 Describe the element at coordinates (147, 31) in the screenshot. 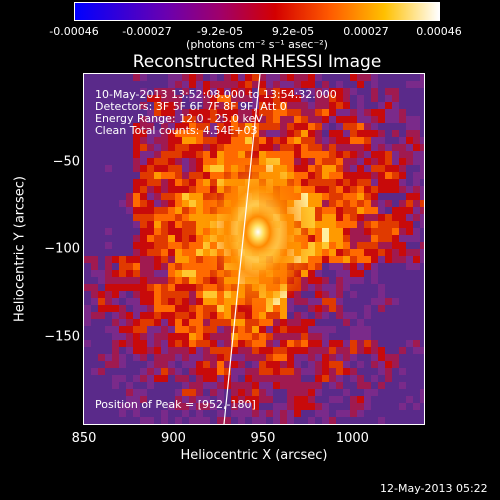

I see `colorbar-tick-label: -0.00027` at that location.